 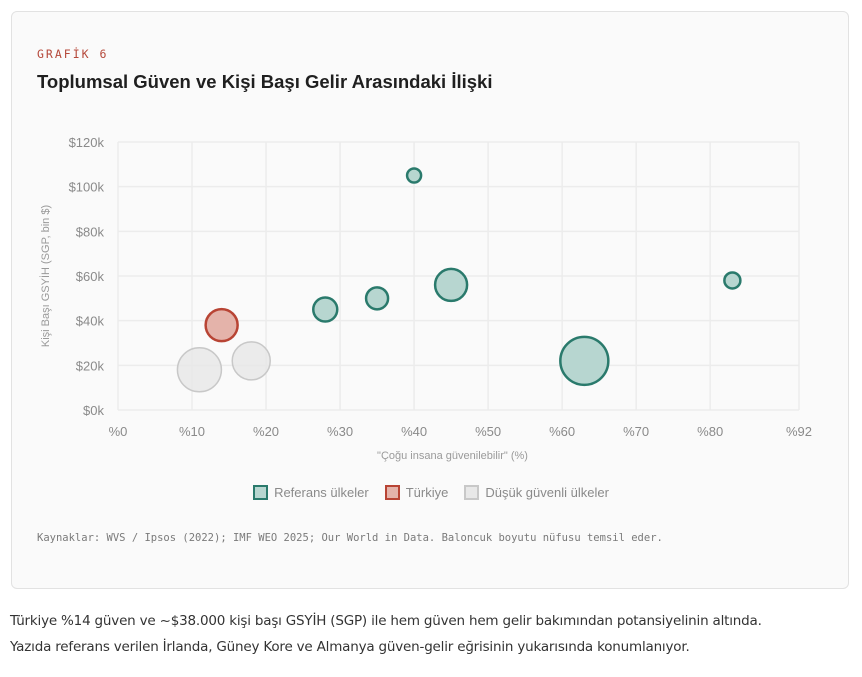 I want to click on legend-label-reference: Referans ülkeler, so click(x=321, y=492).